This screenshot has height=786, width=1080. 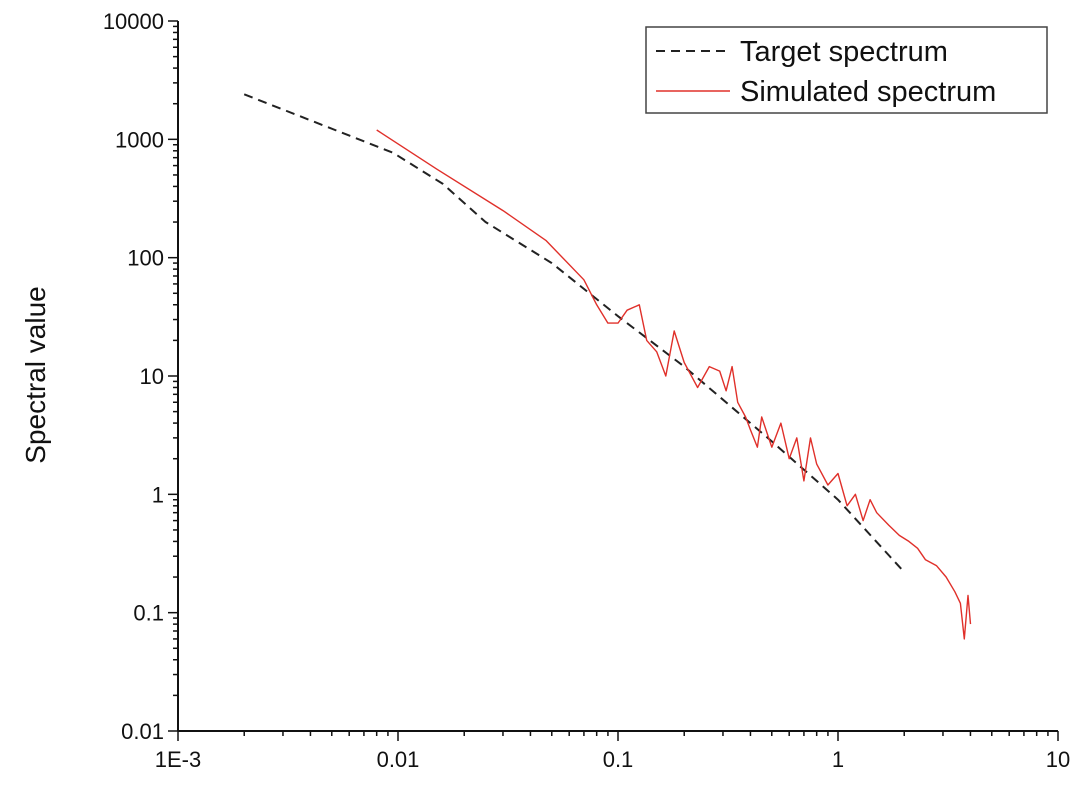 What do you see at coordinates (139, 139) in the screenshot?
I see `y-tick-label: 1000` at bounding box center [139, 139].